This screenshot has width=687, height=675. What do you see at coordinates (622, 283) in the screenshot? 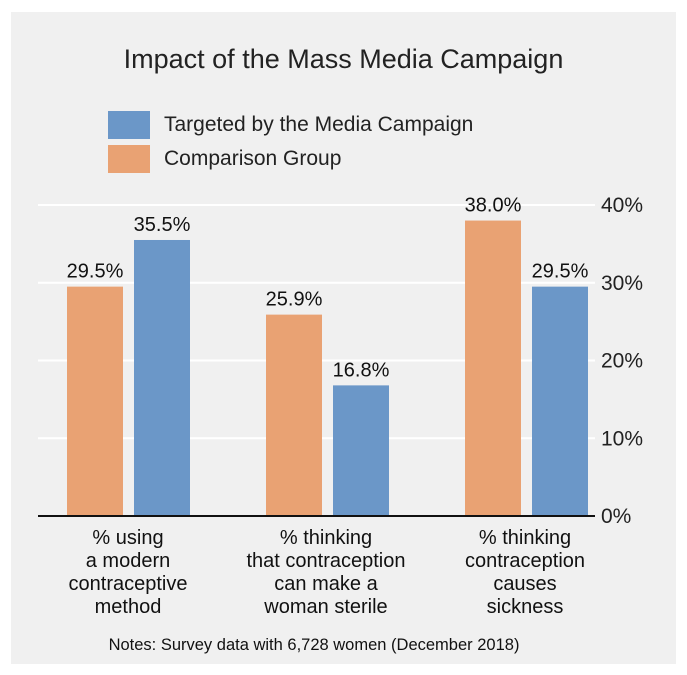
I see `y-tick-label: 30%` at bounding box center [622, 283].